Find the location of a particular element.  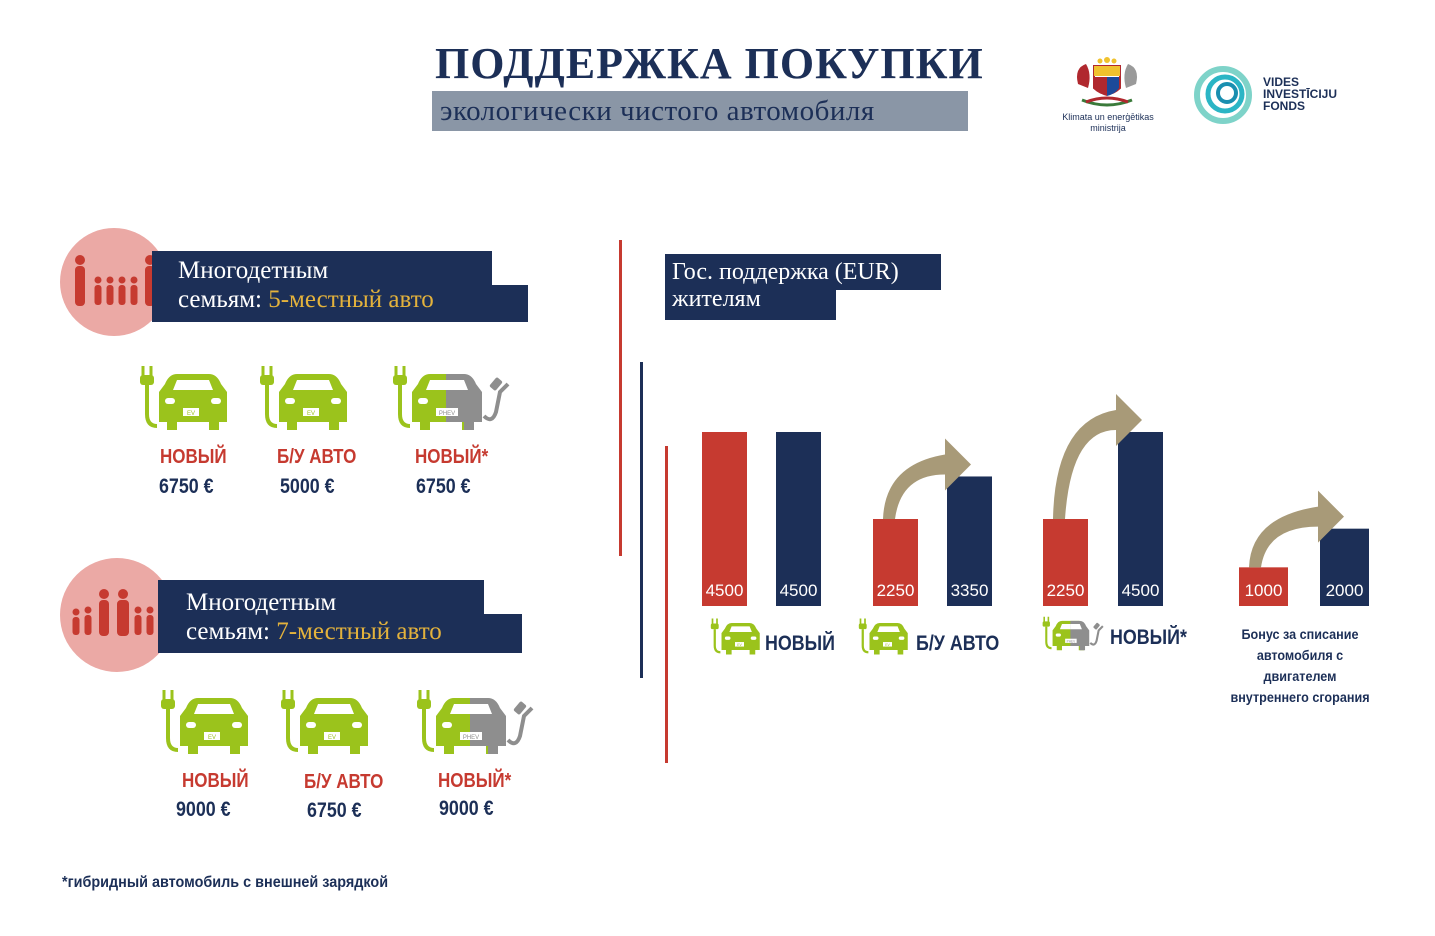

section-7-banner-line-2: семьям: 7-местный авто is located at coordinates (314, 631).